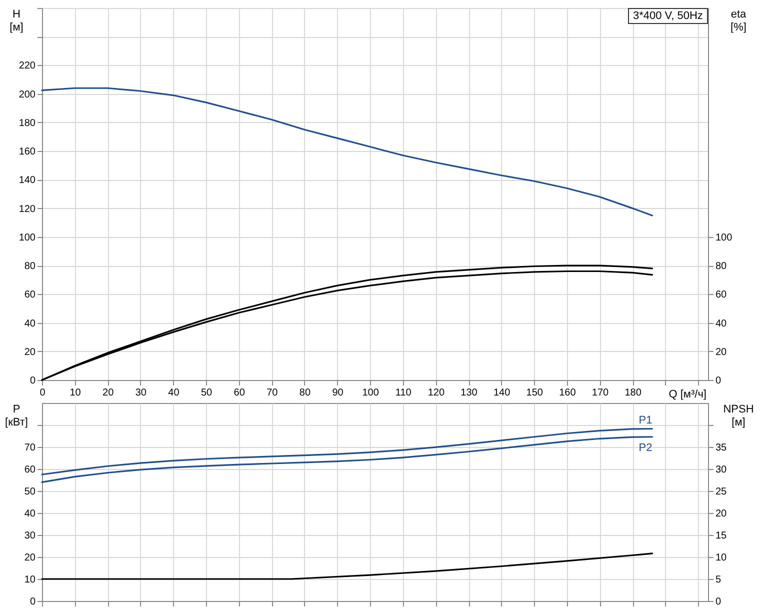 Image resolution: width=774 pixels, height=611 pixels. I want to click on x-tick-label: 100, so click(371, 393).